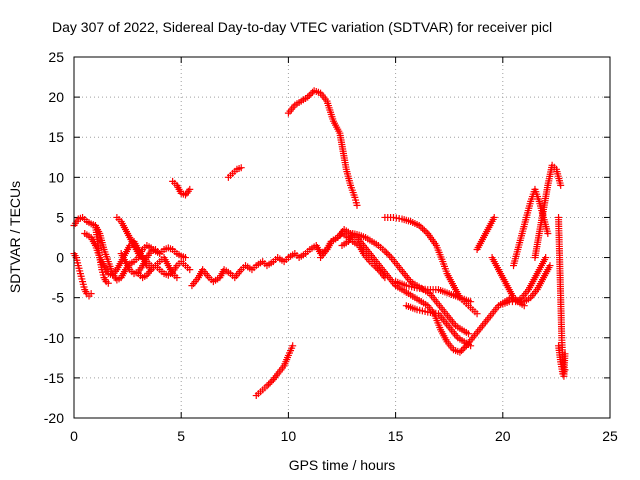 This screenshot has height=480, width=640. Describe the element at coordinates (562, 296) in the screenshot. I see `series-track-w` at that location.